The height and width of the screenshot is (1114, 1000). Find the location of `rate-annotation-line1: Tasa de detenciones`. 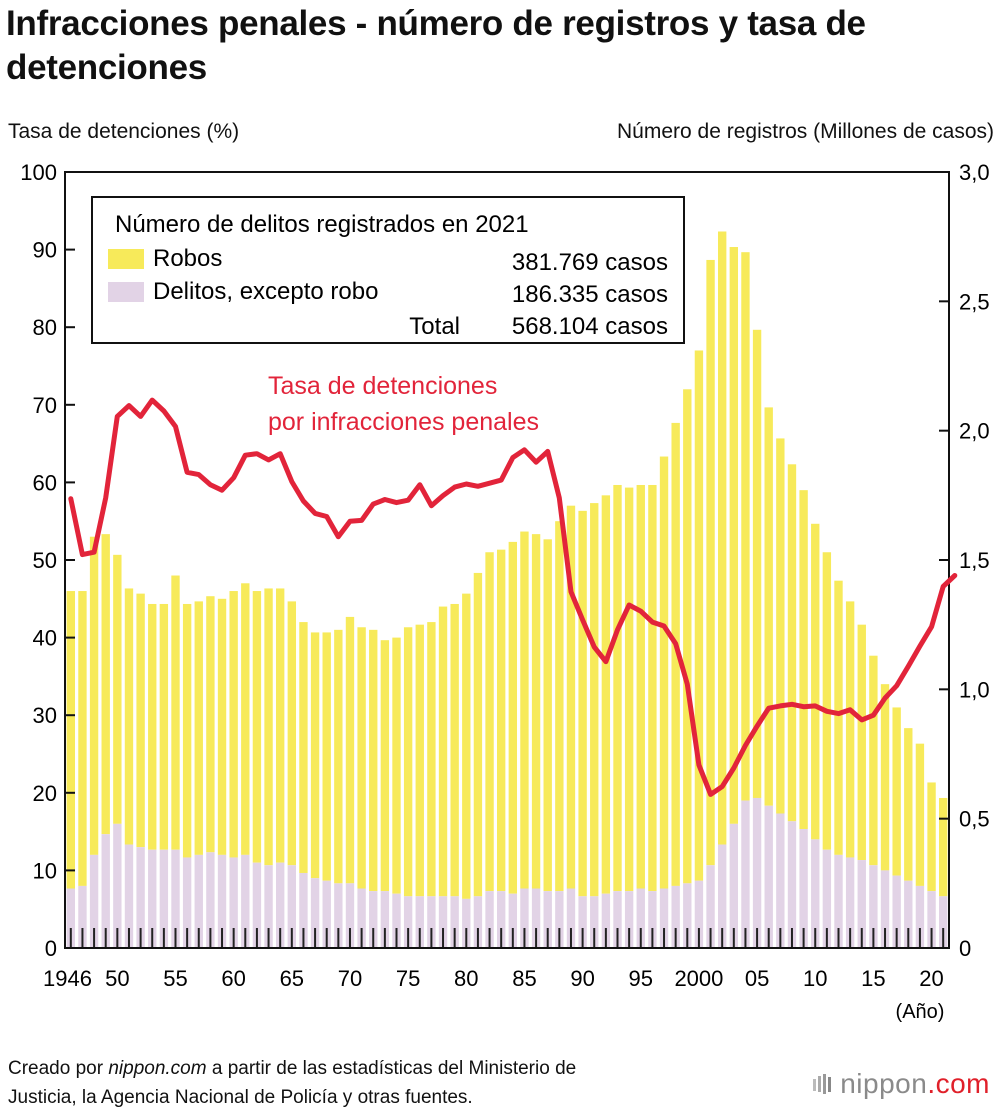

rate-annotation-line1: Tasa de detenciones is located at coordinates (382, 386).